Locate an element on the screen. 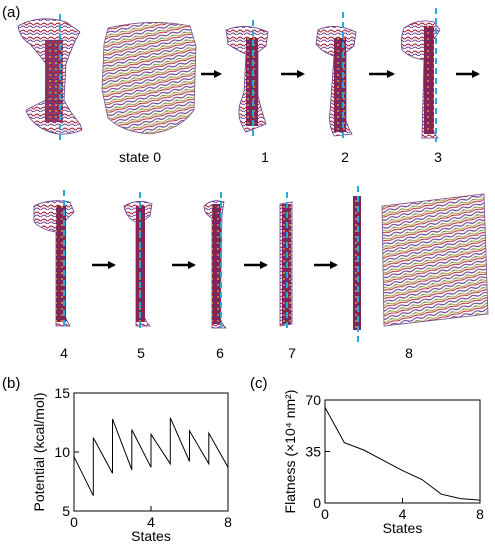 The height and width of the screenshot is (555, 495). state-label-4: 4 is located at coordinates (64, 353).